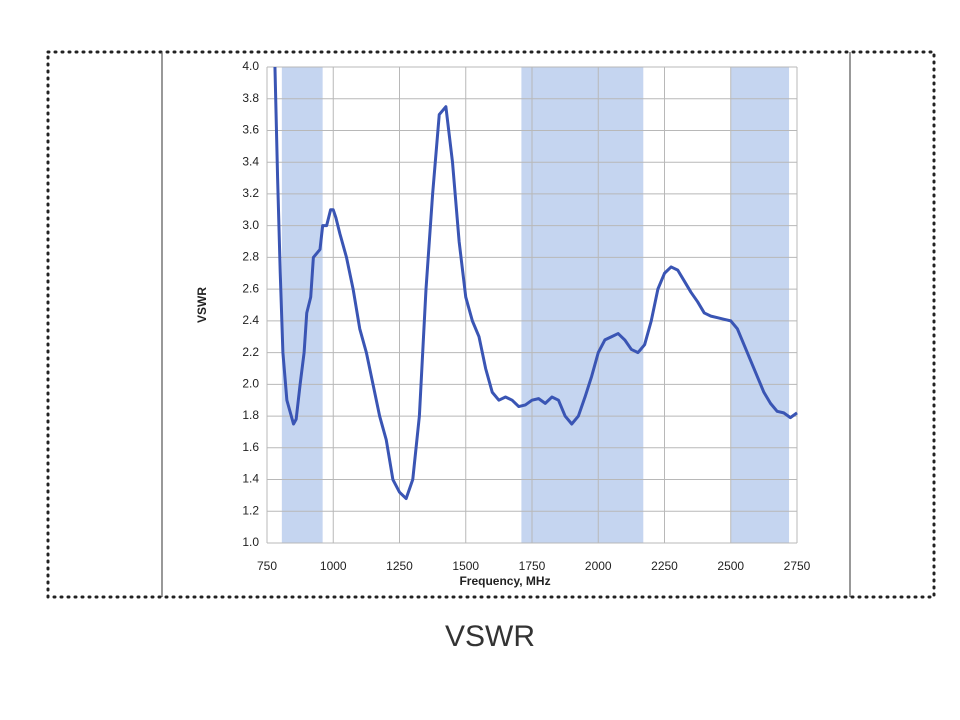 This screenshot has width=960, height=720. Describe the element at coordinates (267, 566) in the screenshot. I see `x-tick-label: 750` at that location.